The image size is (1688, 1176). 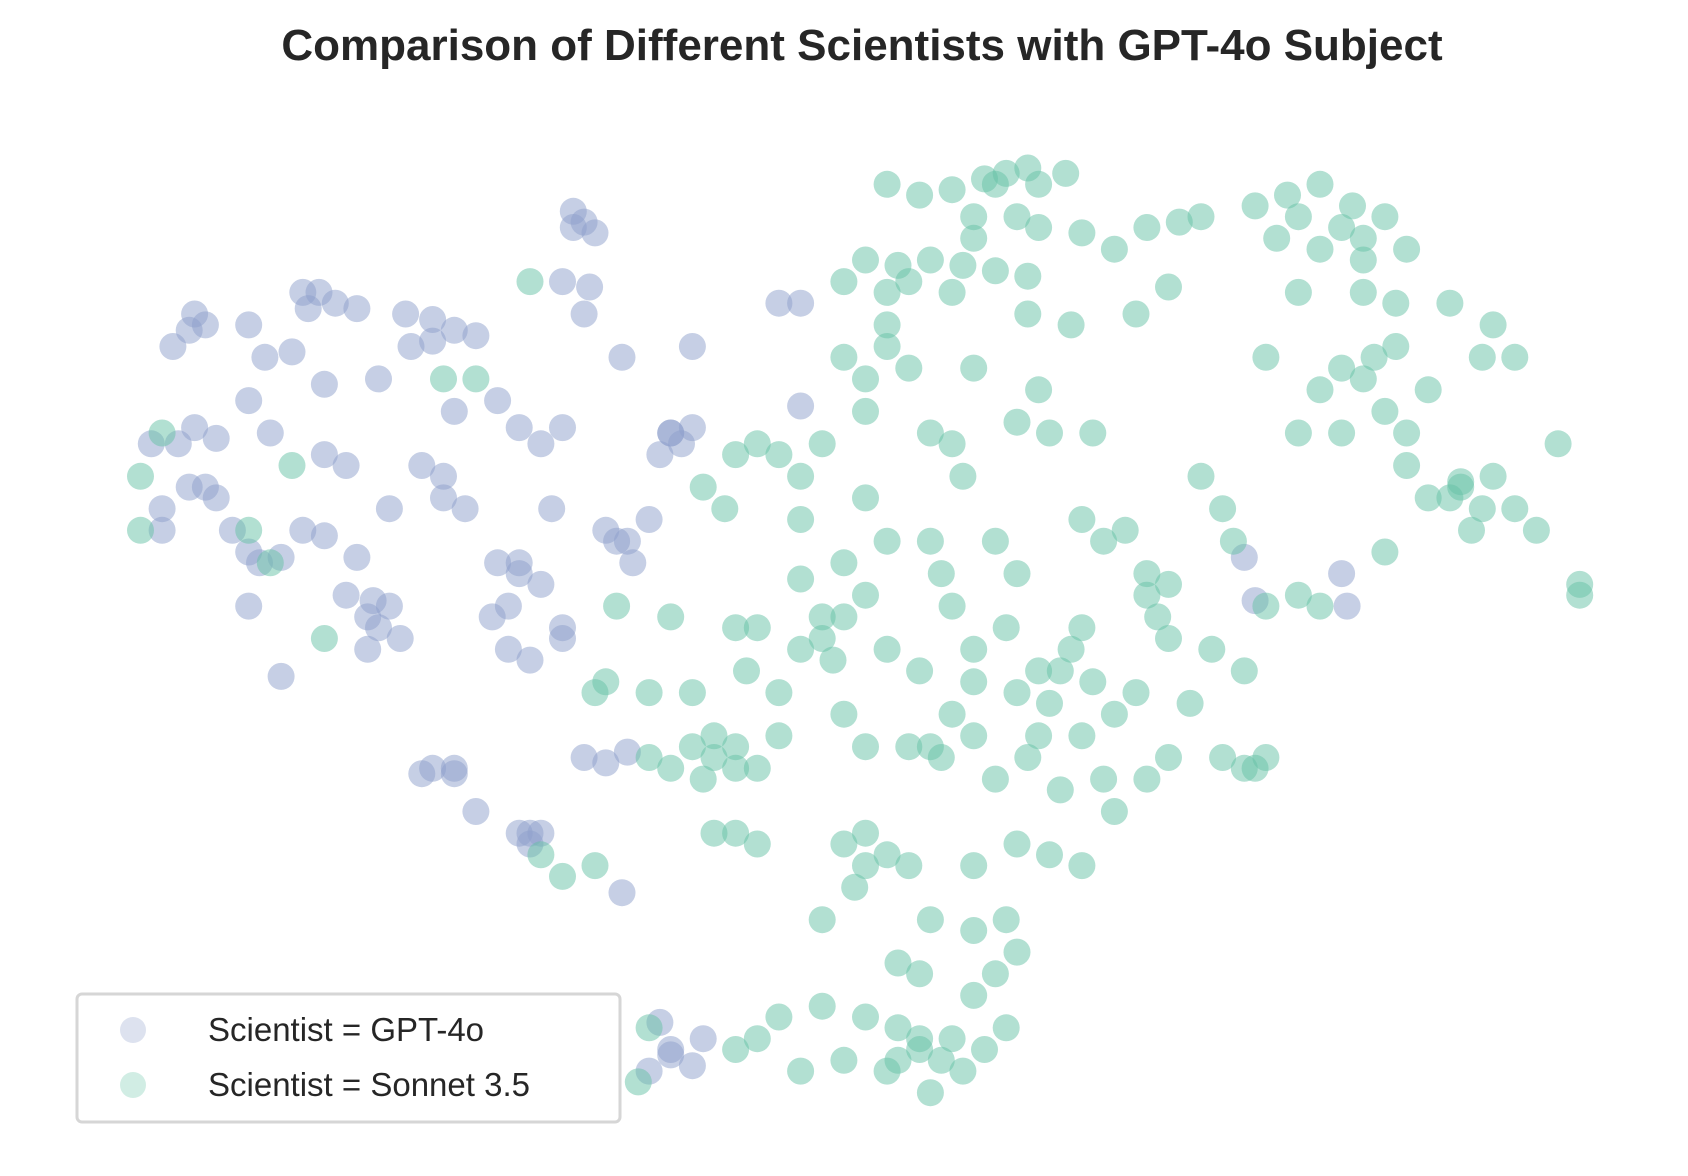 I want to click on legend-label-gpt4o: Scientist = GPT-4o, so click(x=346, y=1029).